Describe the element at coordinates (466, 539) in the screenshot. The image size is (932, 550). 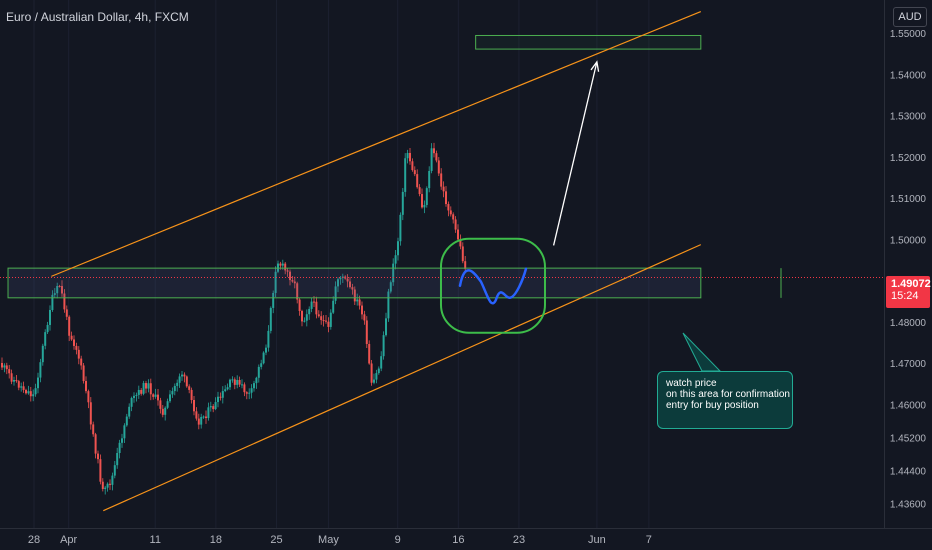
I see `x-axis: 28 Apr 11 18 25 May 9 16 23 Jun 7` at that location.